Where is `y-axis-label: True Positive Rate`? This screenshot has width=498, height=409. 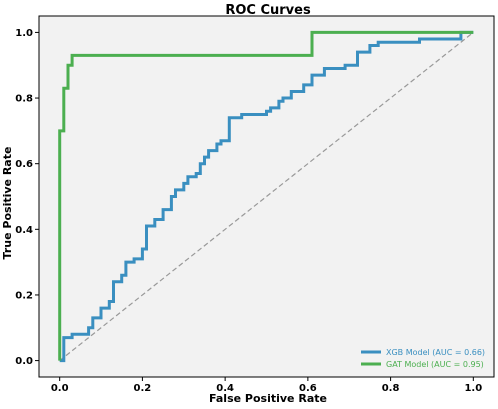 y-axis-label: True Positive Rate is located at coordinates (7, 203).